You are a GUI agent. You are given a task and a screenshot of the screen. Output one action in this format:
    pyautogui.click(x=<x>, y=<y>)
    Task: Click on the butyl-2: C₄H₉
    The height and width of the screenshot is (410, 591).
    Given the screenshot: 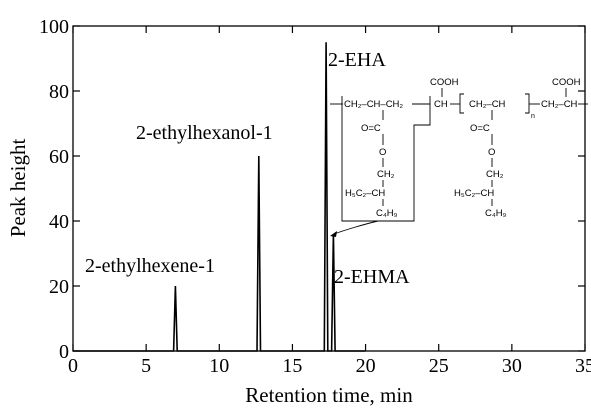 What is the action you would take?
    pyautogui.click(x=496, y=213)
    